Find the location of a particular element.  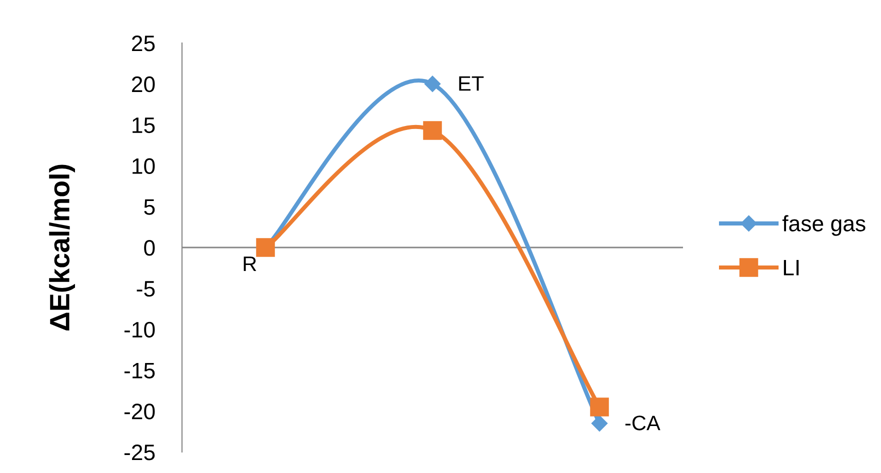

y-tick-label: 10 is located at coordinates (143, 166).